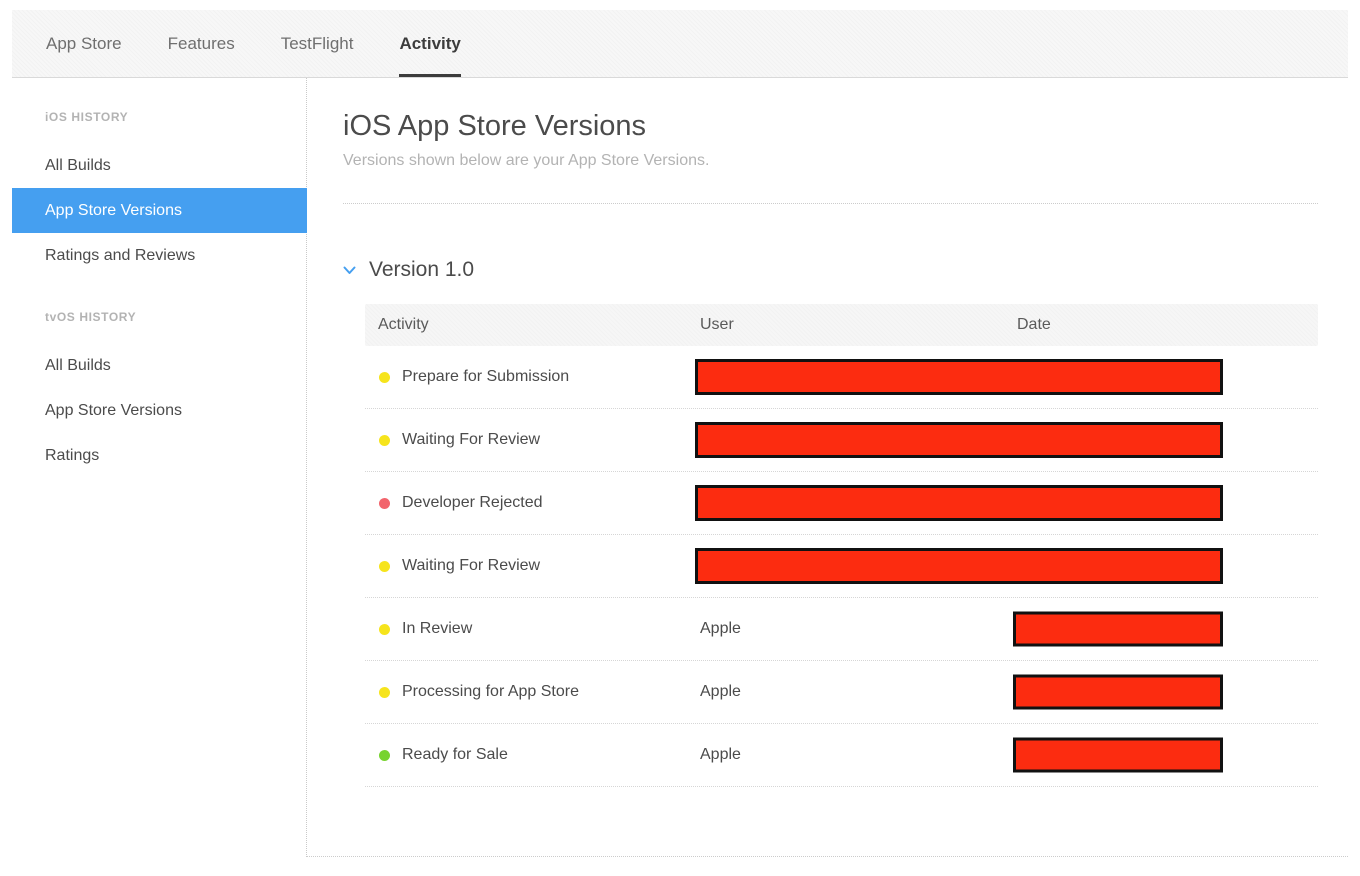 This screenshot has height=876, width=1360. I want to click on tab-label: TestFlight, so click(317, 43).